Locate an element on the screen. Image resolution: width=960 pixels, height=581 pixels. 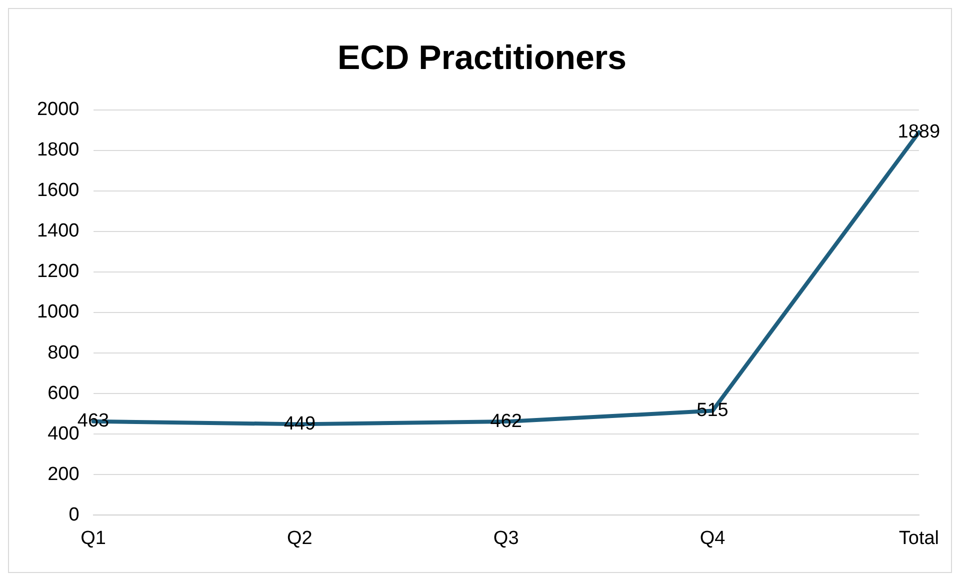
data-label: 1889 is located at coordinates (919, 132).